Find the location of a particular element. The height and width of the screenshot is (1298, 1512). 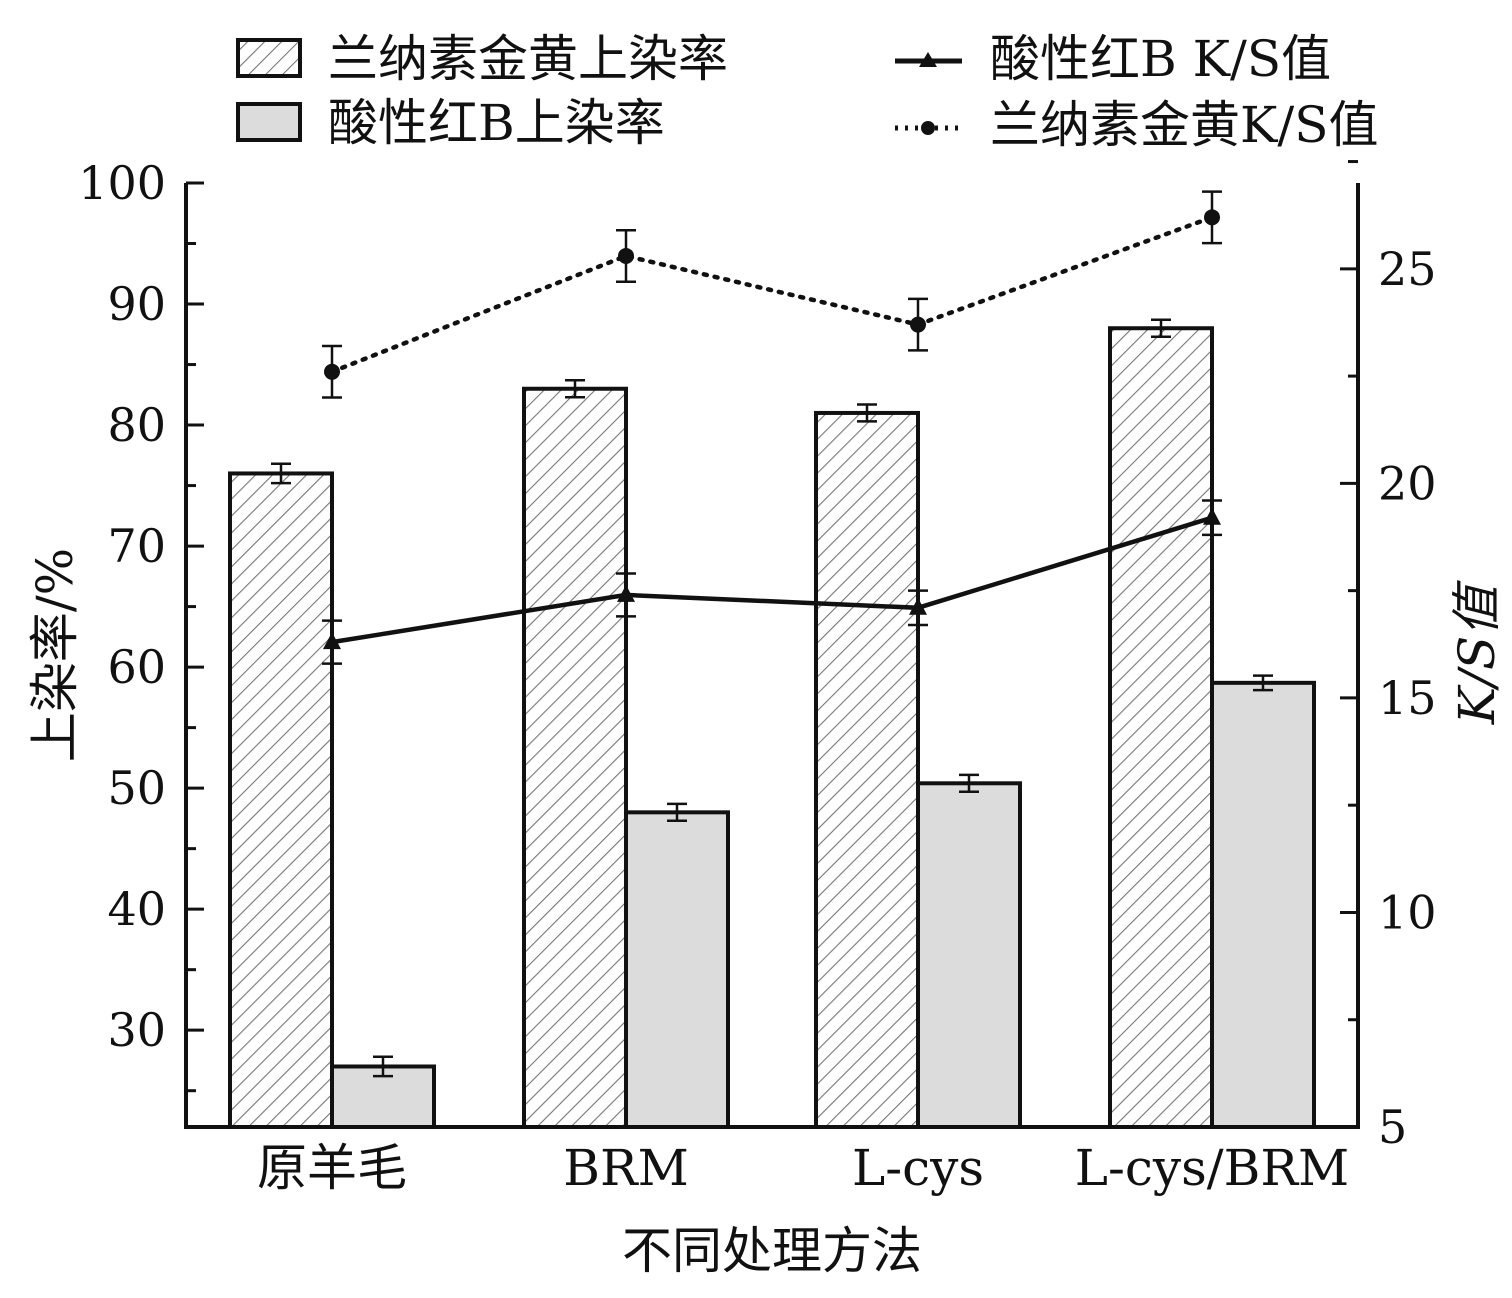

right-tick-label: 10 is located at coordinates (1407, 912).